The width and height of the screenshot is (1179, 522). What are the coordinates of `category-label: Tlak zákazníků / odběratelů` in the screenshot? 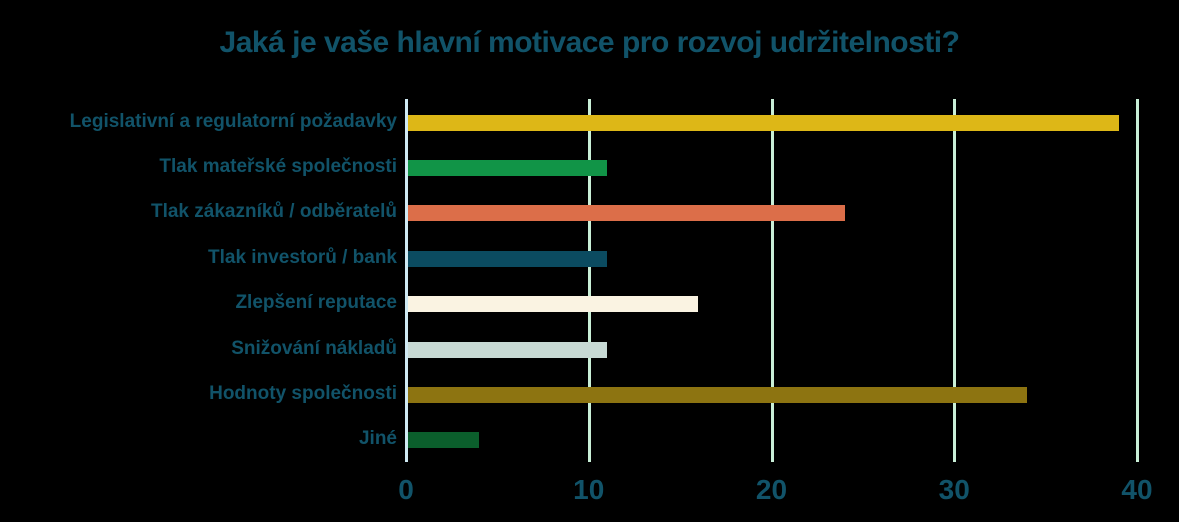 It's located at (273, 212).